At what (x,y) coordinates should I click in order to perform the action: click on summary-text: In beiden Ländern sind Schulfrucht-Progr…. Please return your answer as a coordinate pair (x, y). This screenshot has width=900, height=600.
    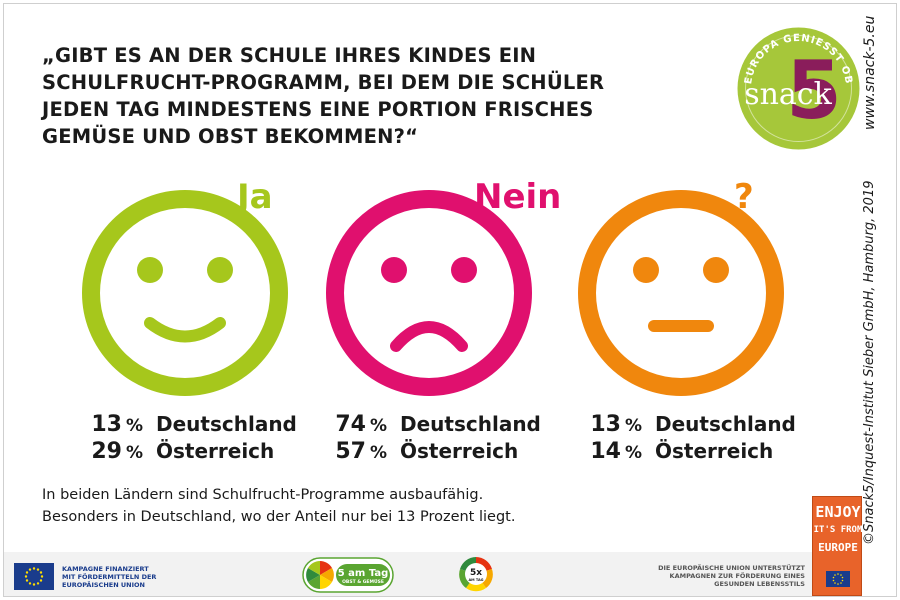
    Looking at the image, I should click on (332, 506).